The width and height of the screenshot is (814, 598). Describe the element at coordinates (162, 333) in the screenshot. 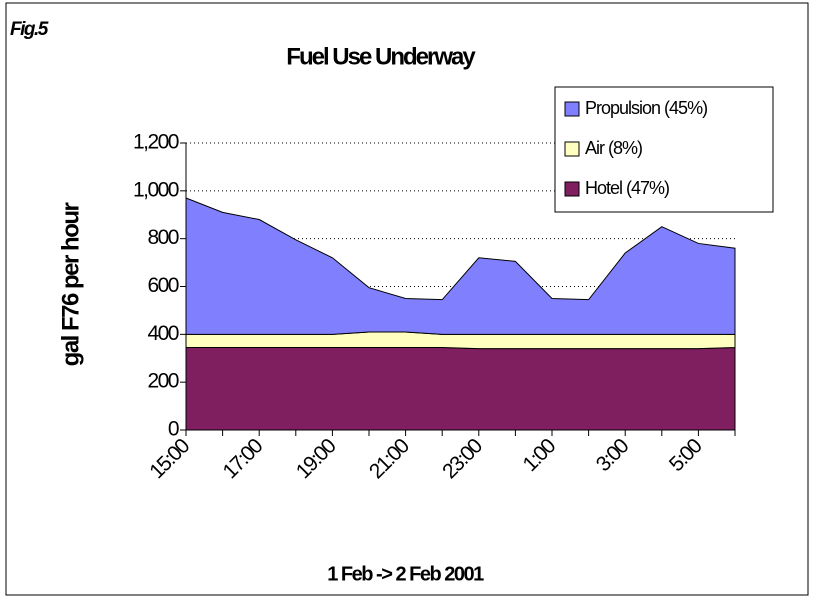

I see `y-tick-label: 400` at that location.